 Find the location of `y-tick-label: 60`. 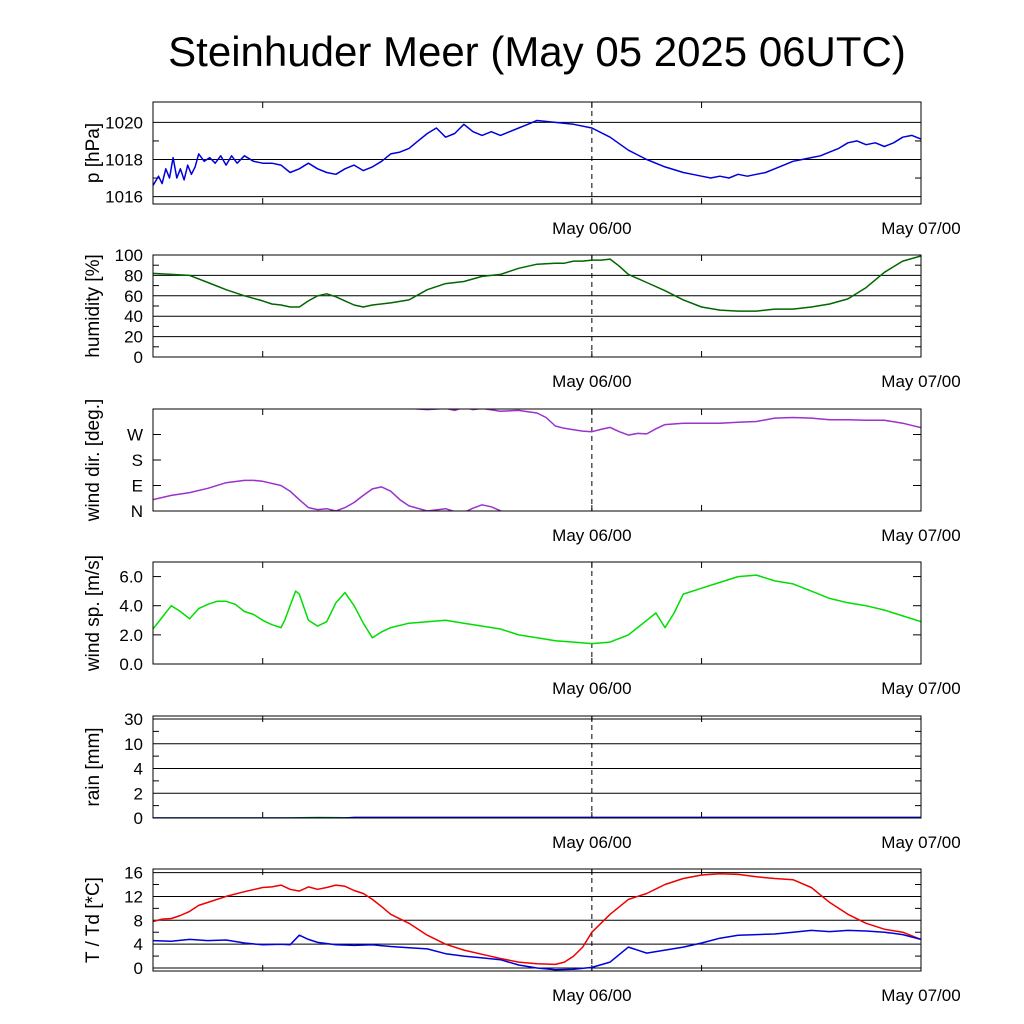

y-tick-label: 60 is located at coordinates (133, 296).